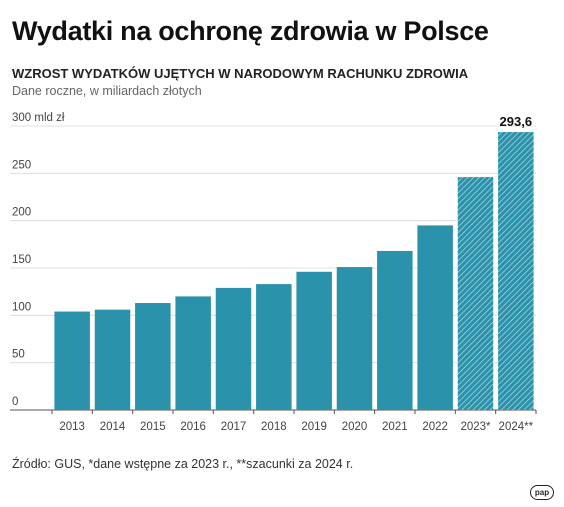  Describe the element at coordinates (355, 427) in the screenshot. I see `x-tick-label: 2020` at that location.